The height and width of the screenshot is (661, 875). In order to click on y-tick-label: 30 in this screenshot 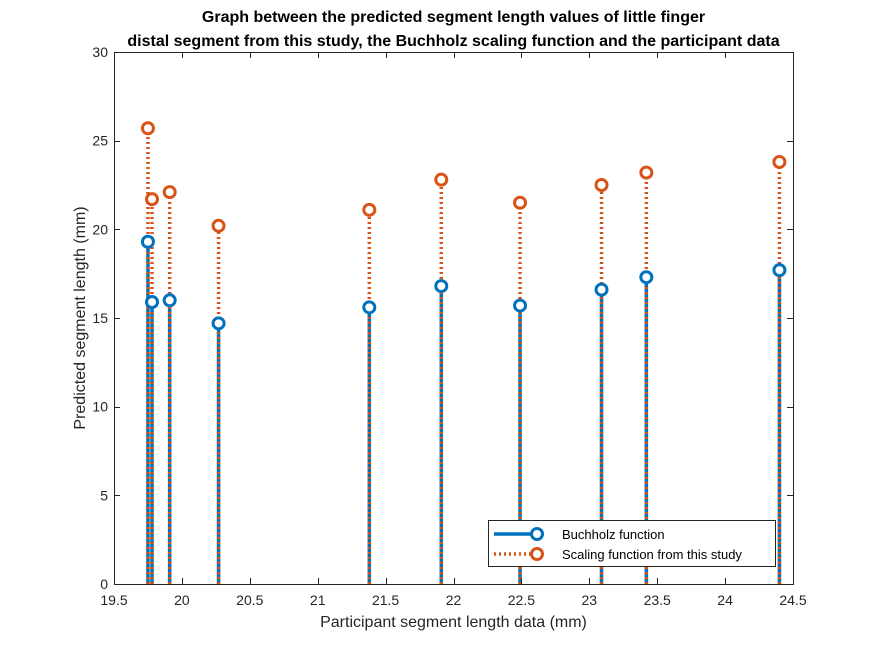, I will do `click(100, 52)`.